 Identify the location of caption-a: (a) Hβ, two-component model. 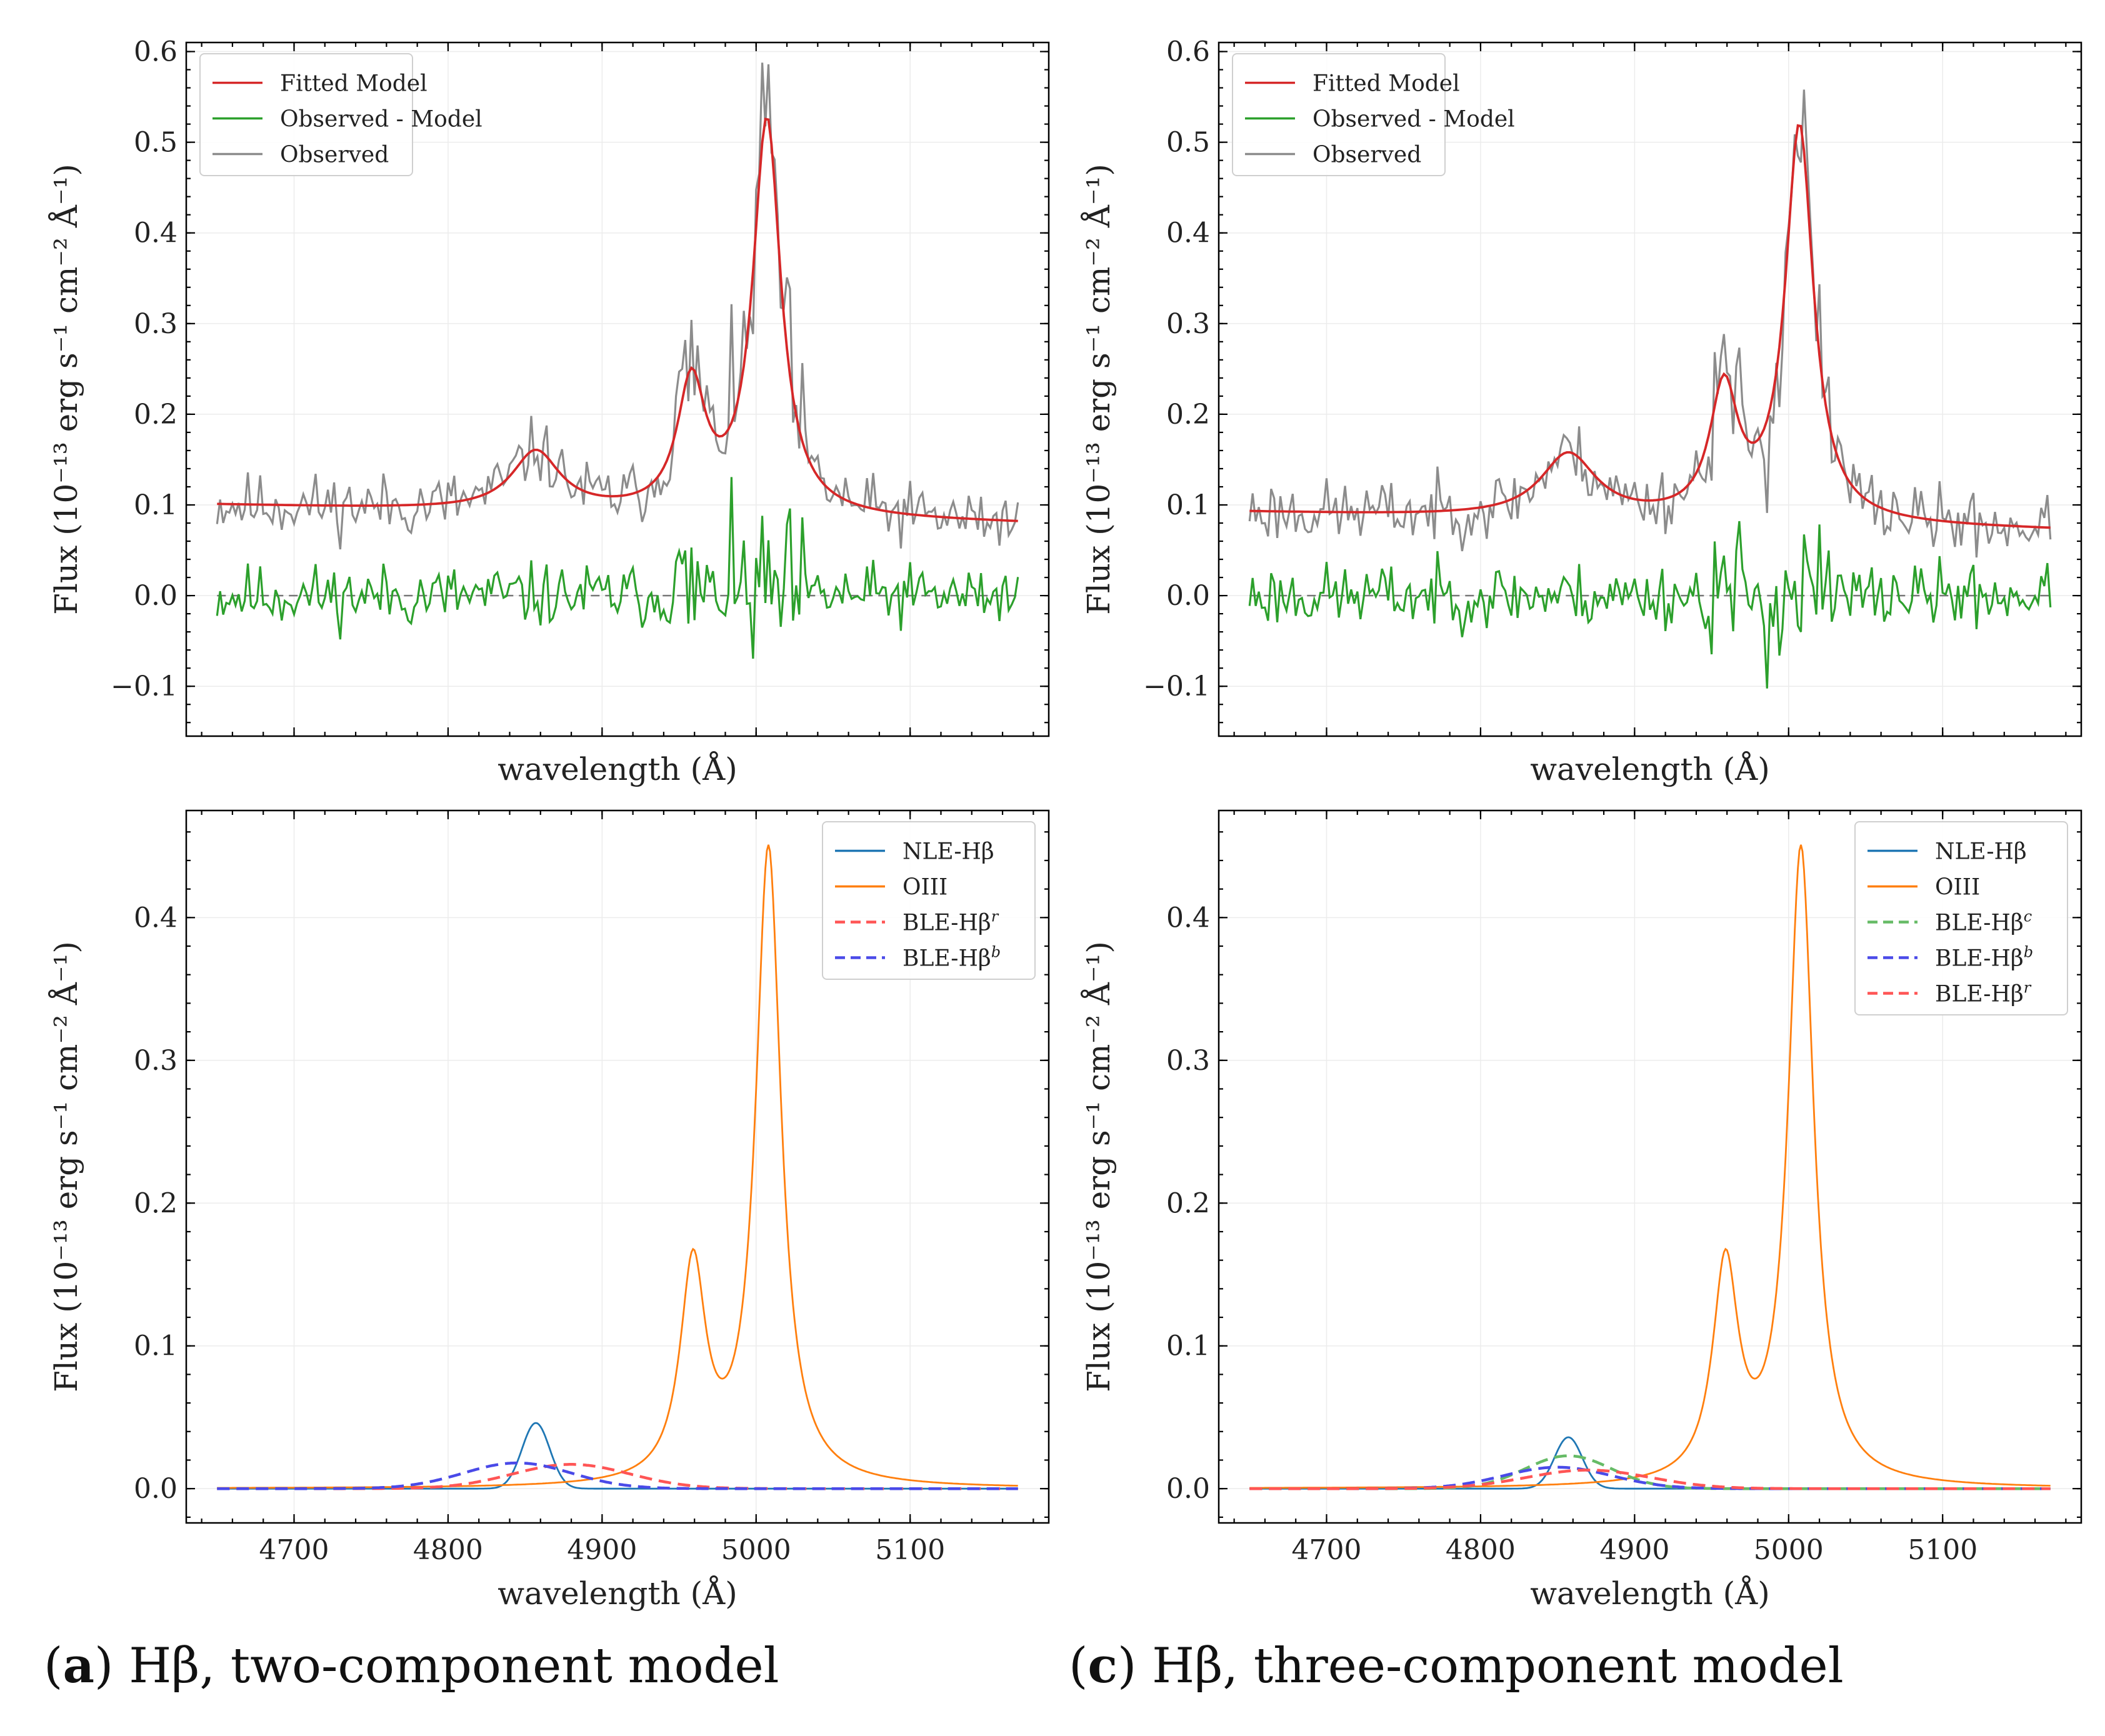
(412, 1665).